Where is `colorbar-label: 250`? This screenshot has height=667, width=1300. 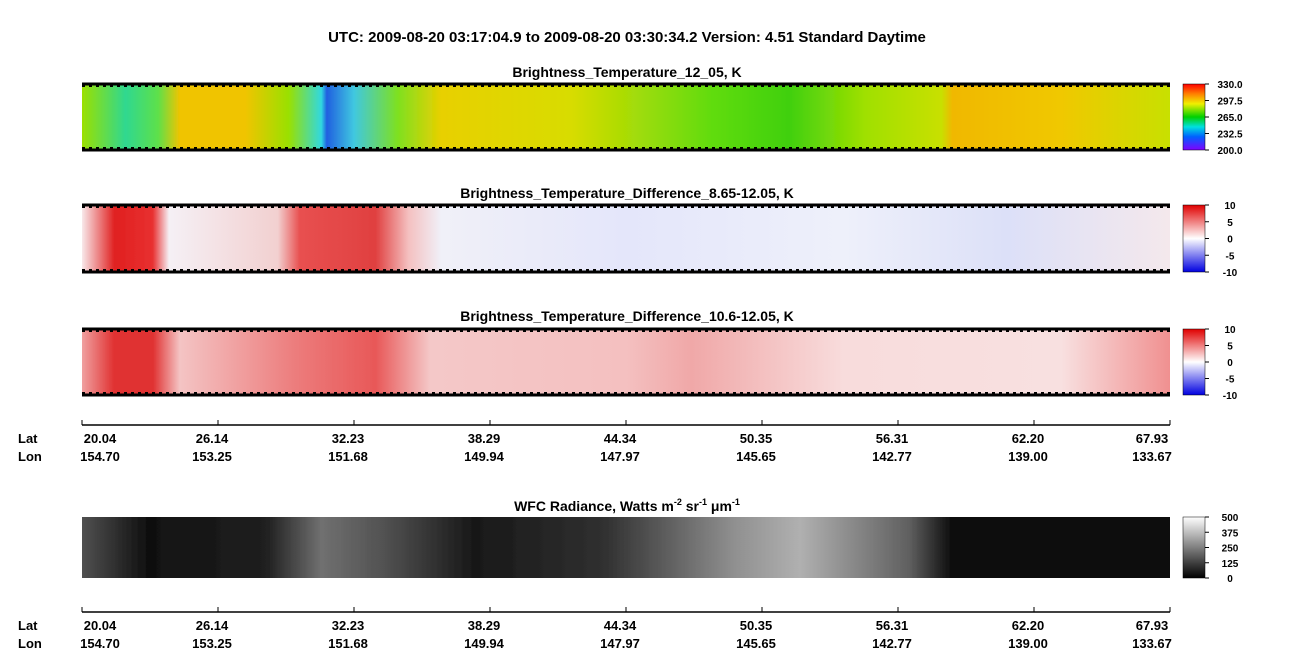 colorbar-label: 250 is located at coordinates (1230, 549).